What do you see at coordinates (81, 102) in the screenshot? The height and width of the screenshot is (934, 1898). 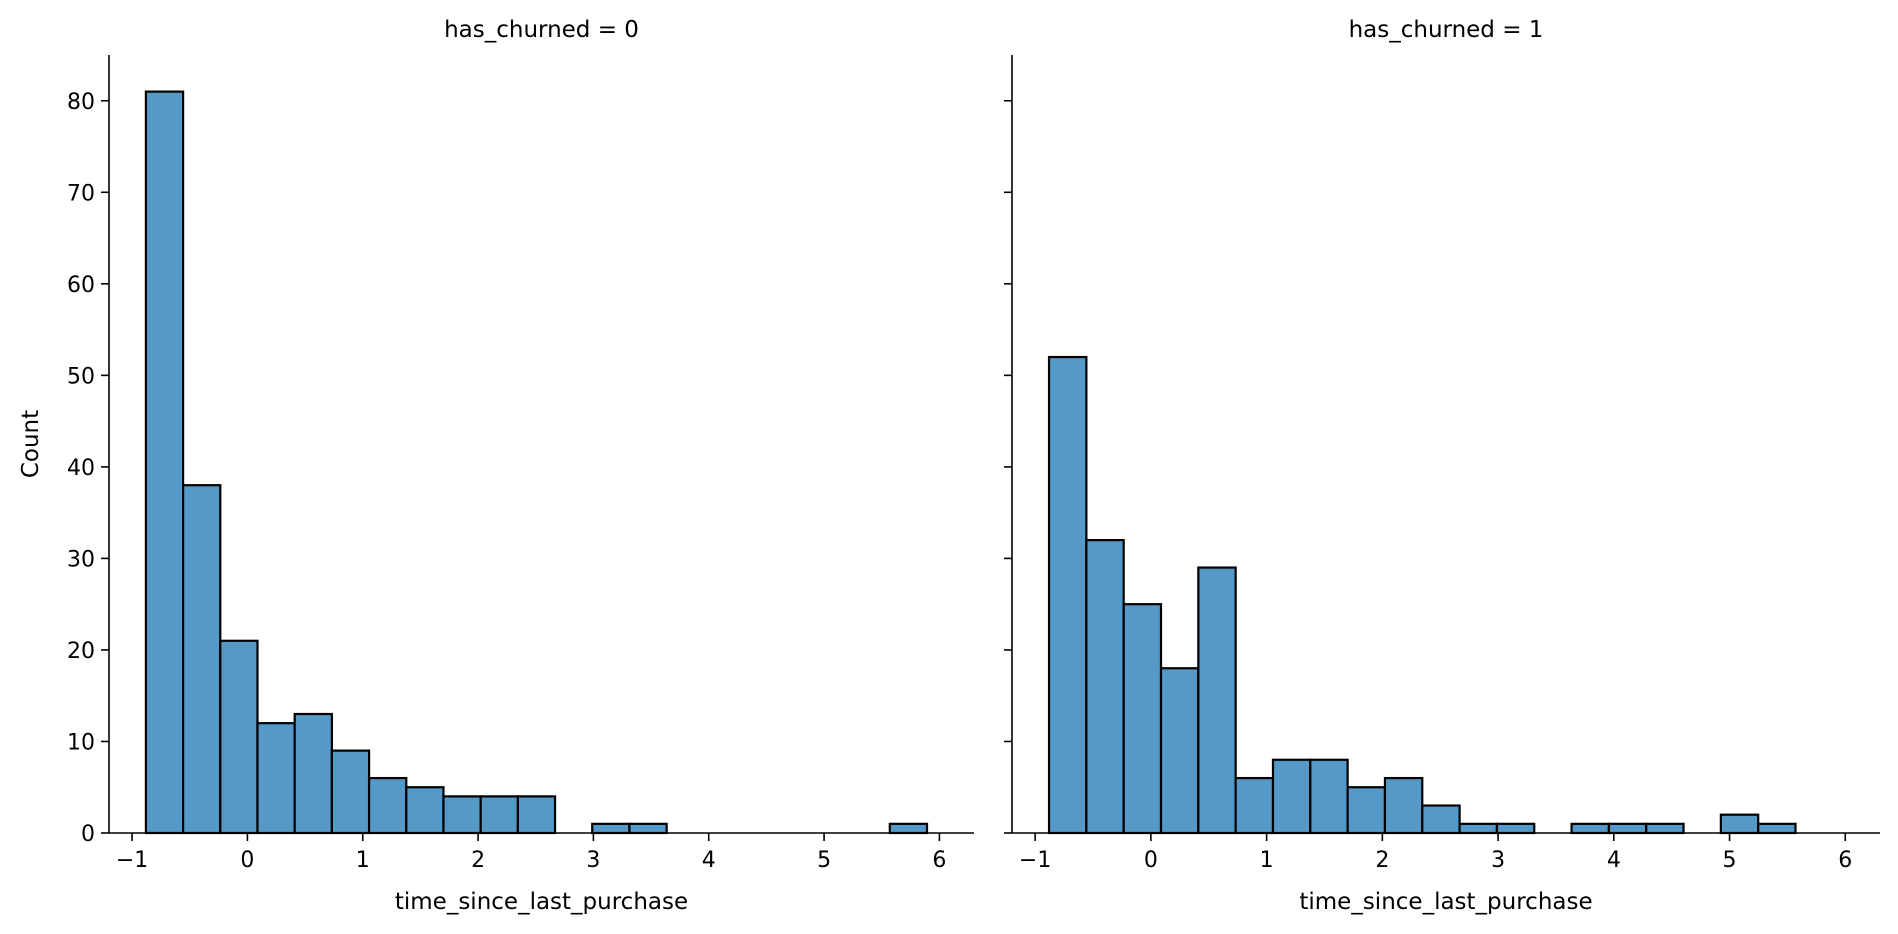 I see `y-tick-label: 80` at bounding box center [81, 102].